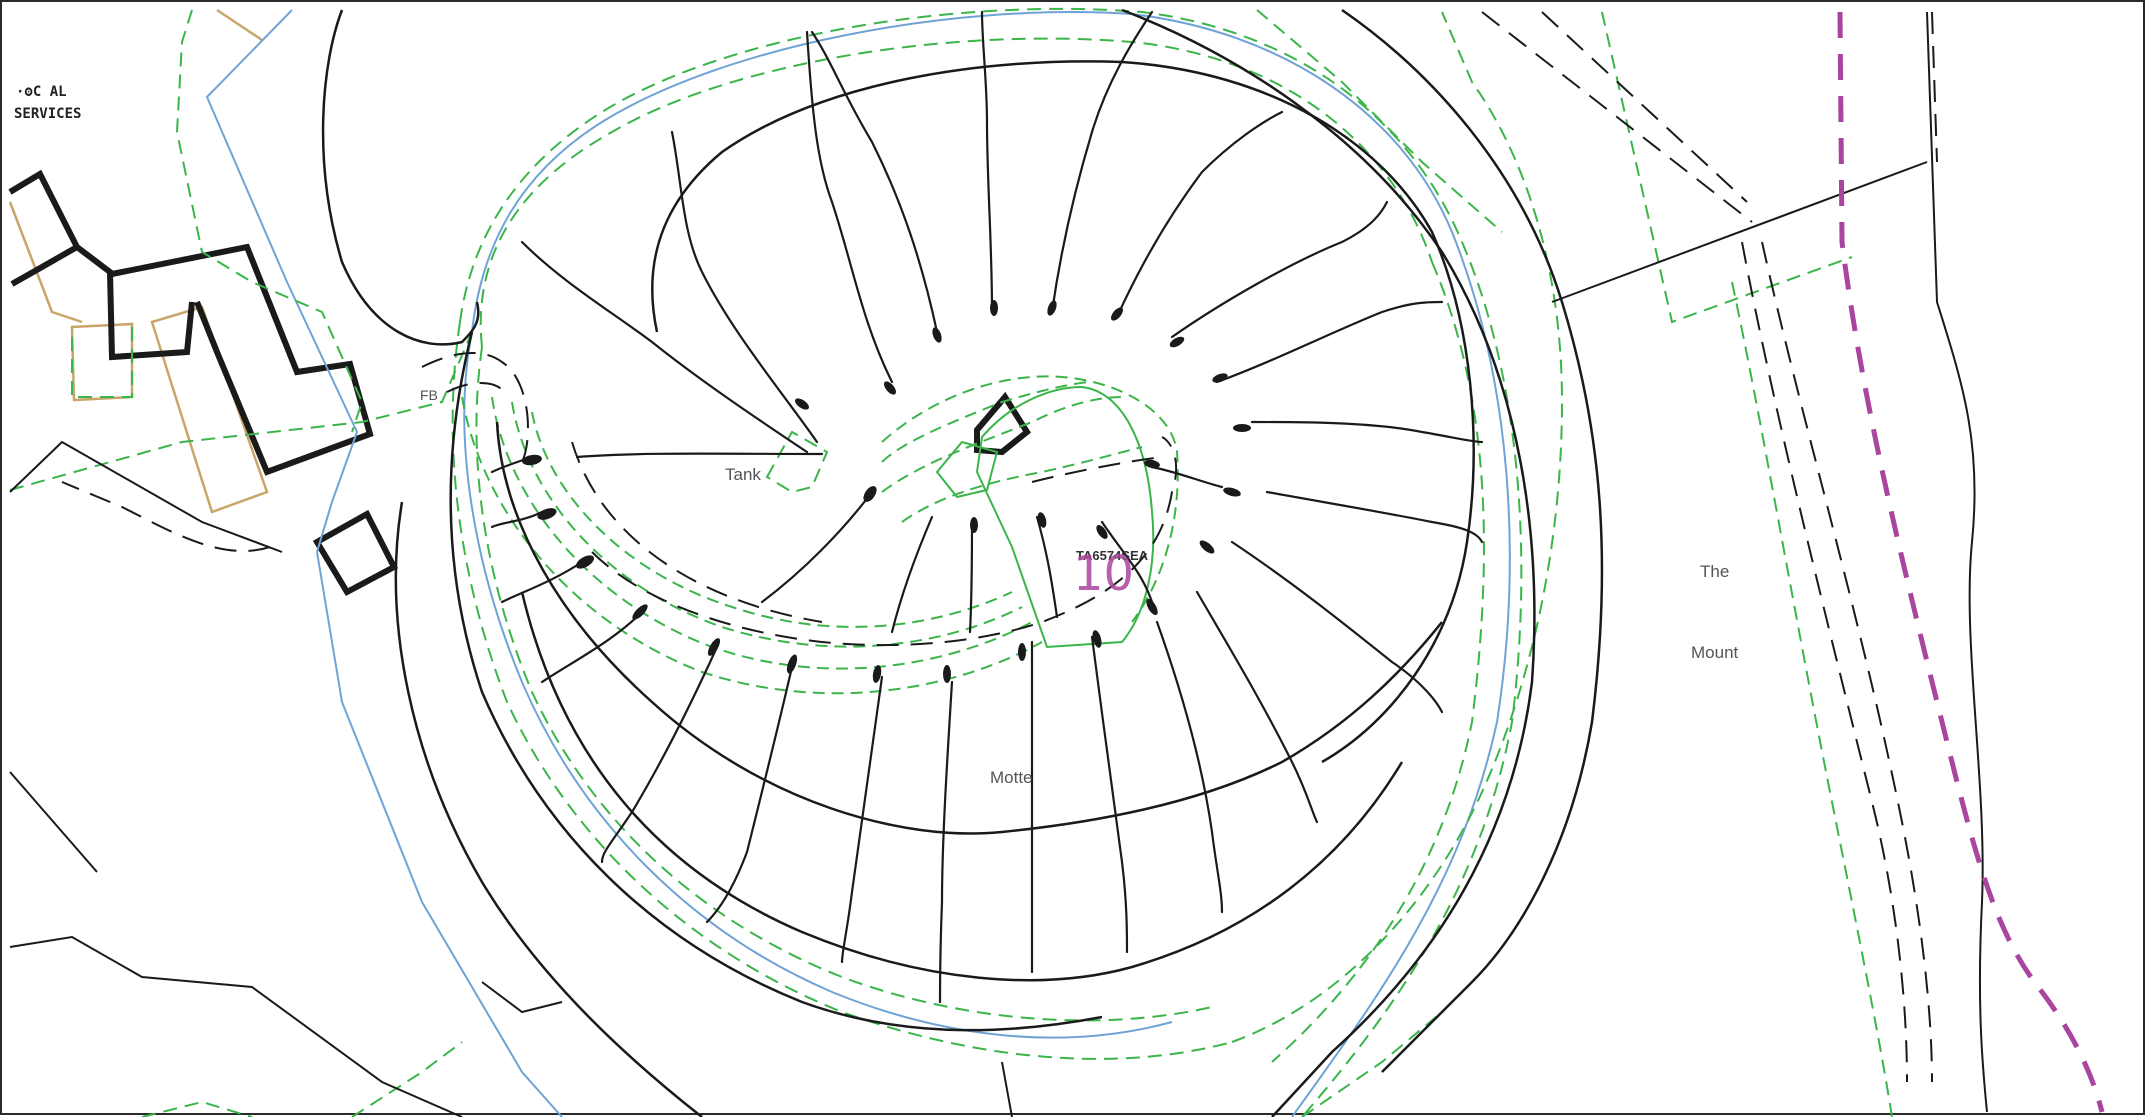 The width and height of the screenshot is (2145, 1117). What do you see at coordinates (1045, 517) in the screenshot?
I see `green-solid-boundary` at bounding box center [1045, 517].